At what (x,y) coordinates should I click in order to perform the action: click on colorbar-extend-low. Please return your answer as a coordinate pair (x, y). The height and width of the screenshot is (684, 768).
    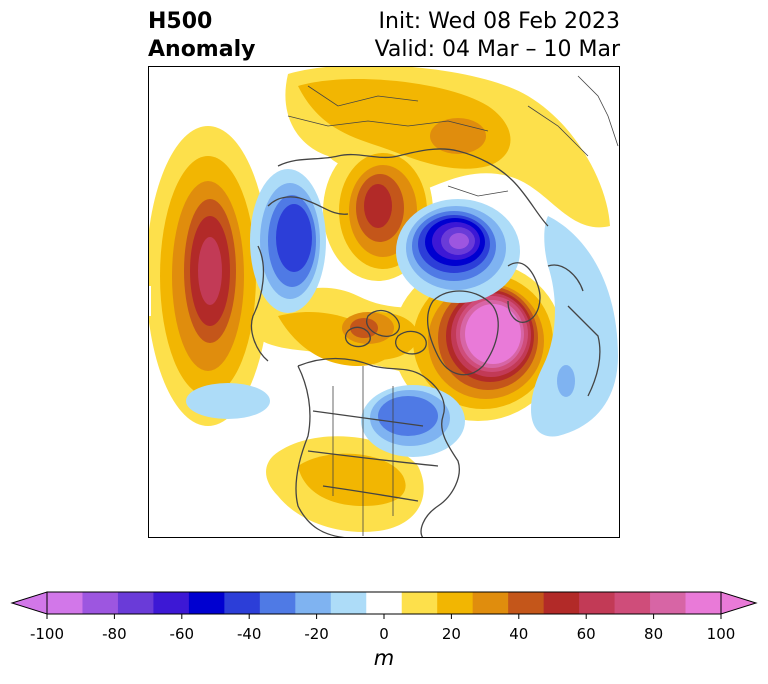
    Looking at the image, I should click on (29, 603).